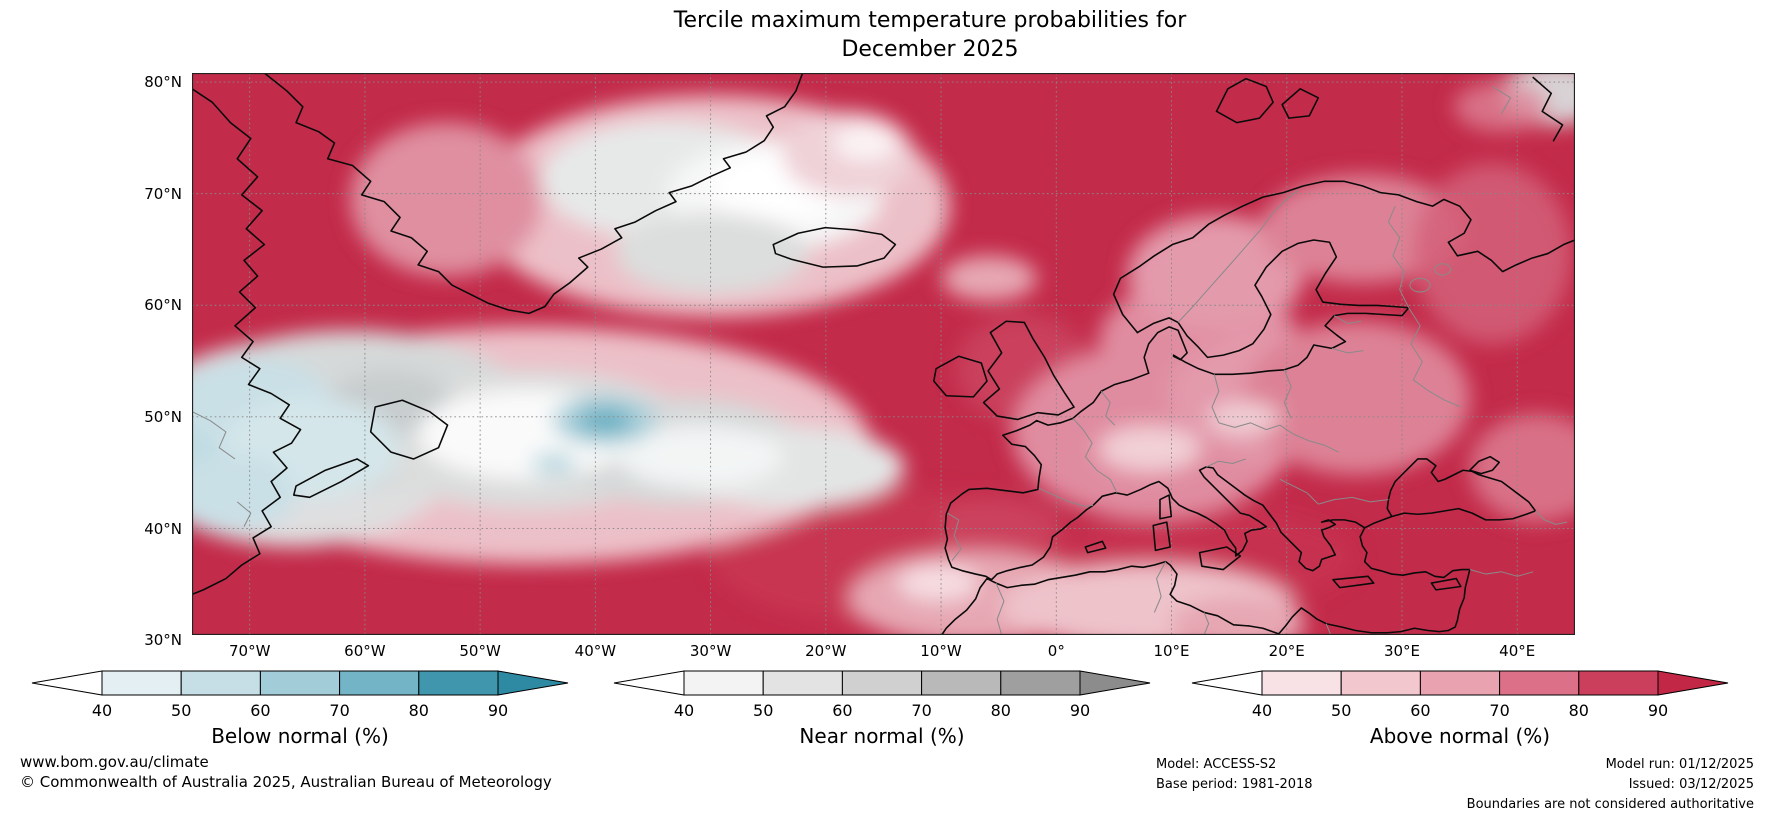  Describe the element at coordinates (409, 429) in the screenshot. I see `coast-newfoundland` at that location.